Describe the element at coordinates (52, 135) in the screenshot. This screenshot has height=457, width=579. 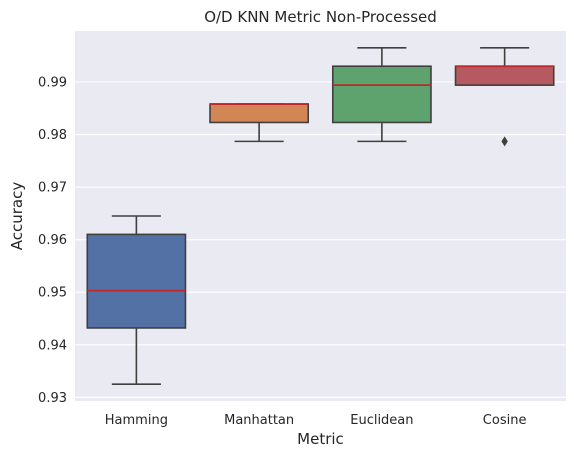
I see `y-tick-label: 0.98` at that location.